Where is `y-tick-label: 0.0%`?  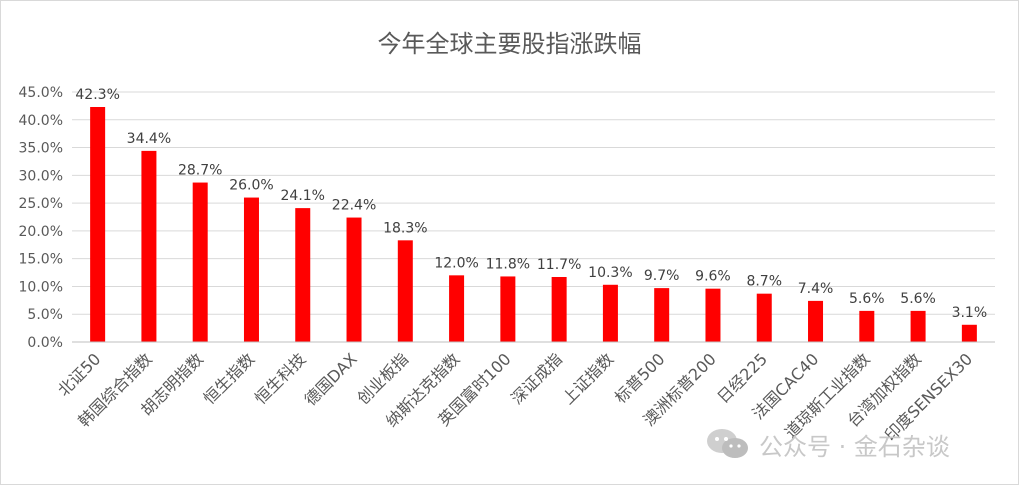
y-tick-label: 0.0% is located at coordinates (45, 343).